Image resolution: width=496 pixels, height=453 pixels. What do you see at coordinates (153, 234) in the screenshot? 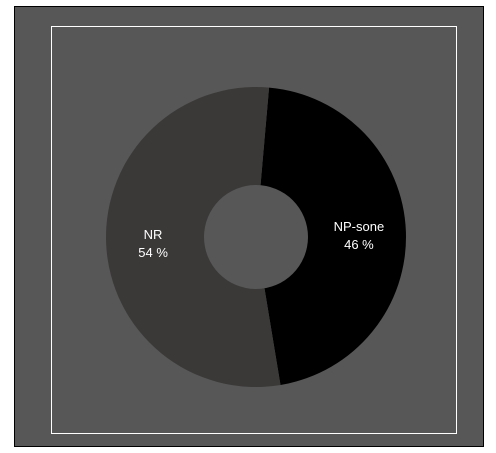
I see `slice-category-label: NR` at bounding box center [153, 234].